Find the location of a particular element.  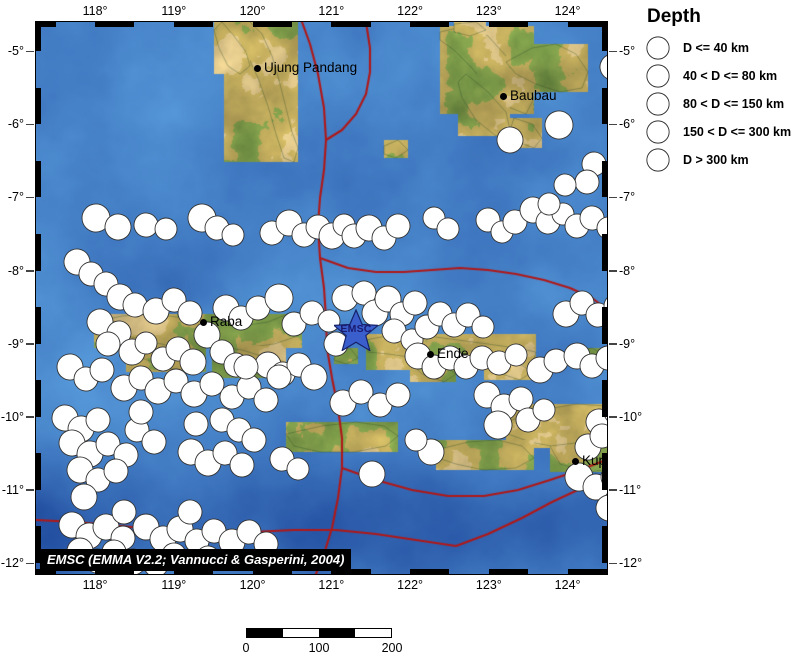

city-label: Ujung Pandang is located at coordinates (311, 67).